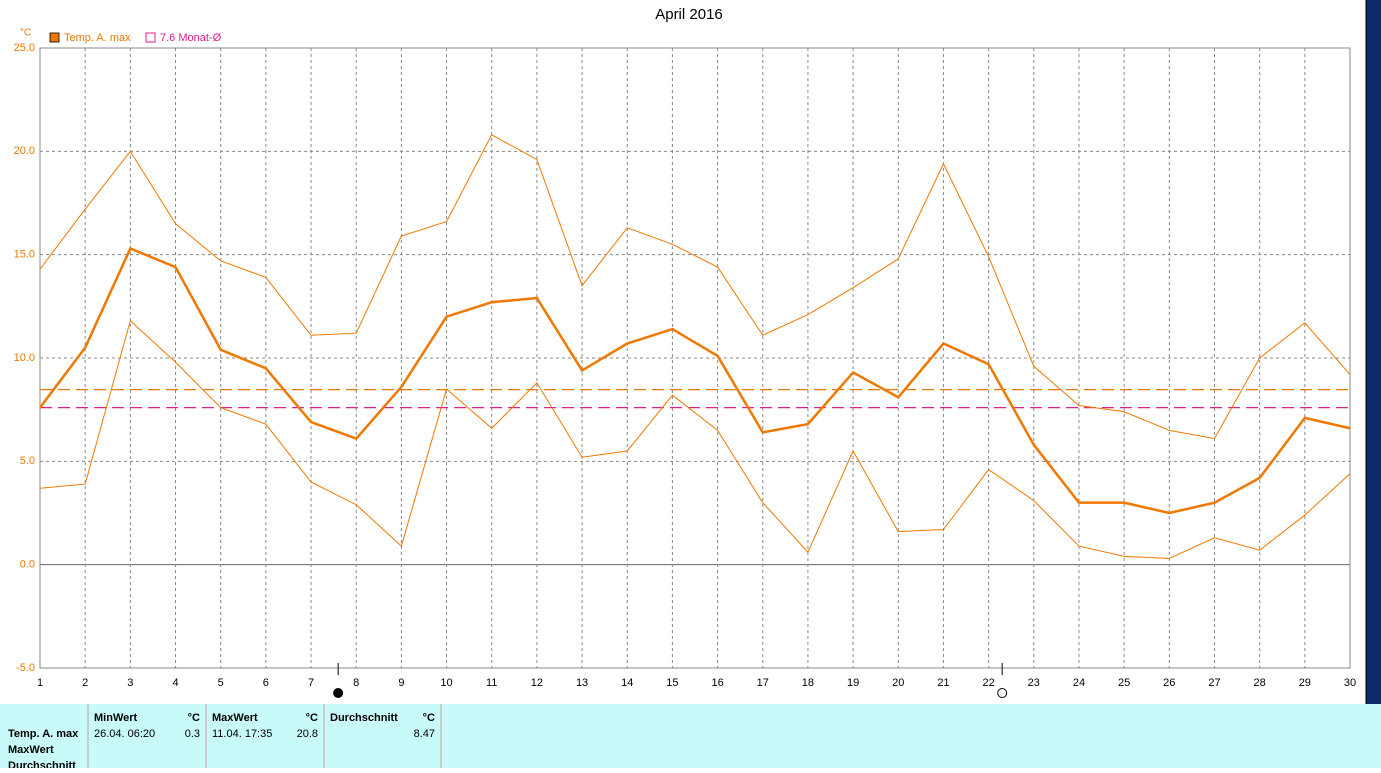 Image resolution: width=1381 pixels, height=773 pixels. I want to click on x-tick-label: 13, so click(582, 683).